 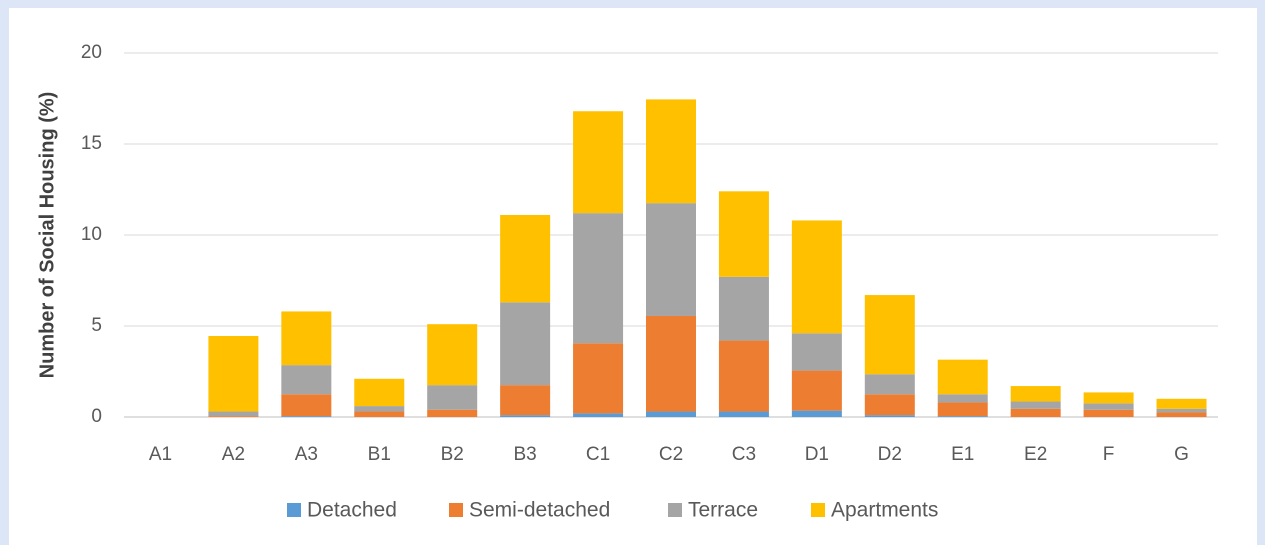 What do you see at coordinates (884, 510) in the screenshot?
I see `legend-label: Apartments` at bounding box center [884, 510].